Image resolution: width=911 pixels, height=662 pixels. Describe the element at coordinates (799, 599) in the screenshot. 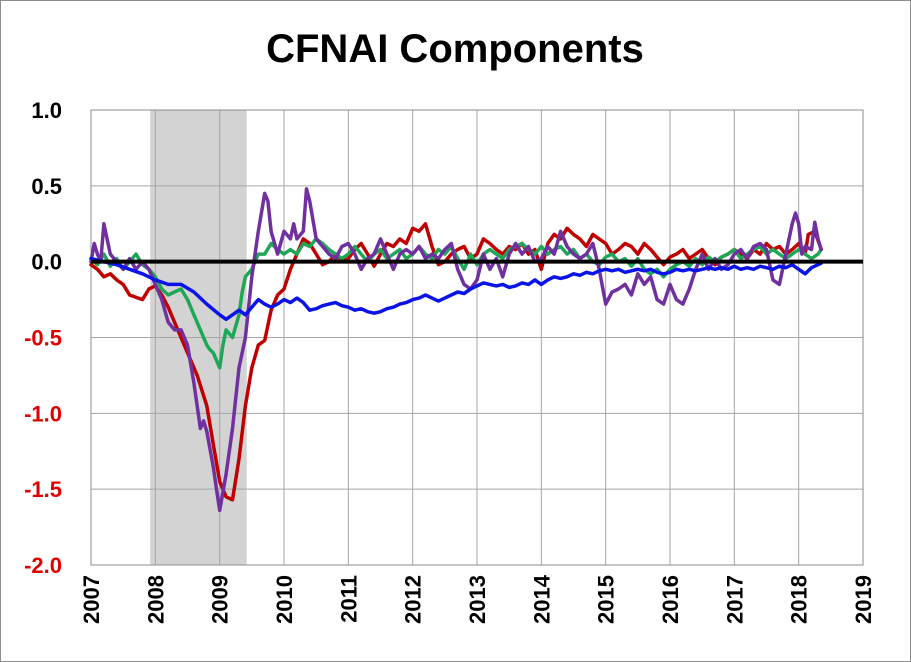

I see `x-tick-label: 2018` at that location.